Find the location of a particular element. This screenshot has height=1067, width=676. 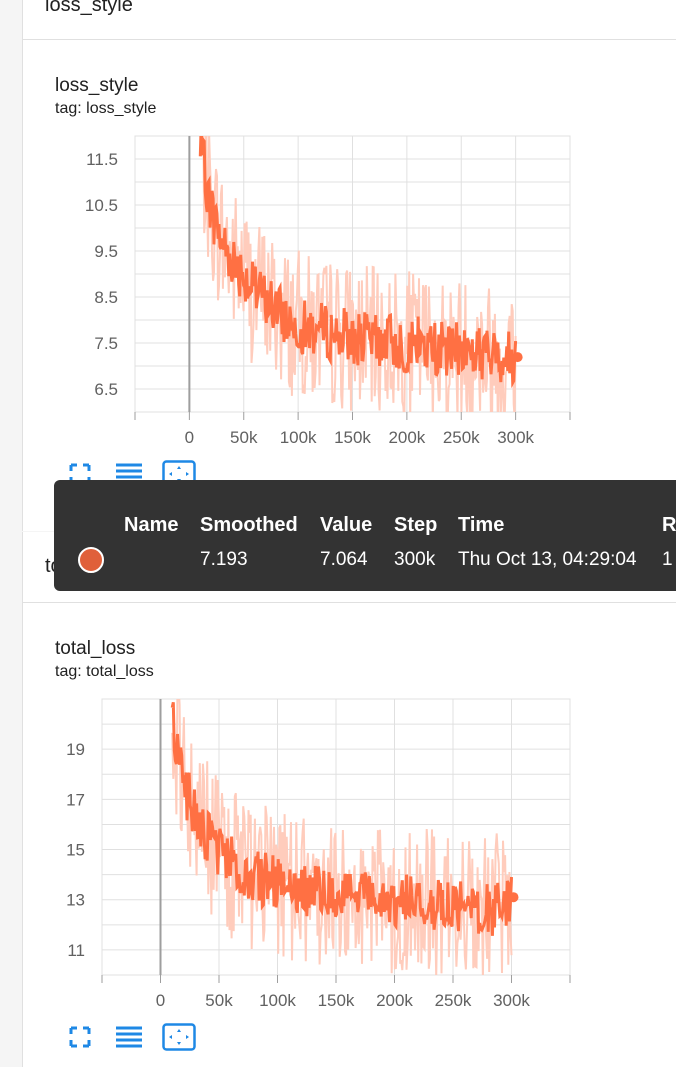

y-tick-label: 10.5 is located at coordinates (101, 205).